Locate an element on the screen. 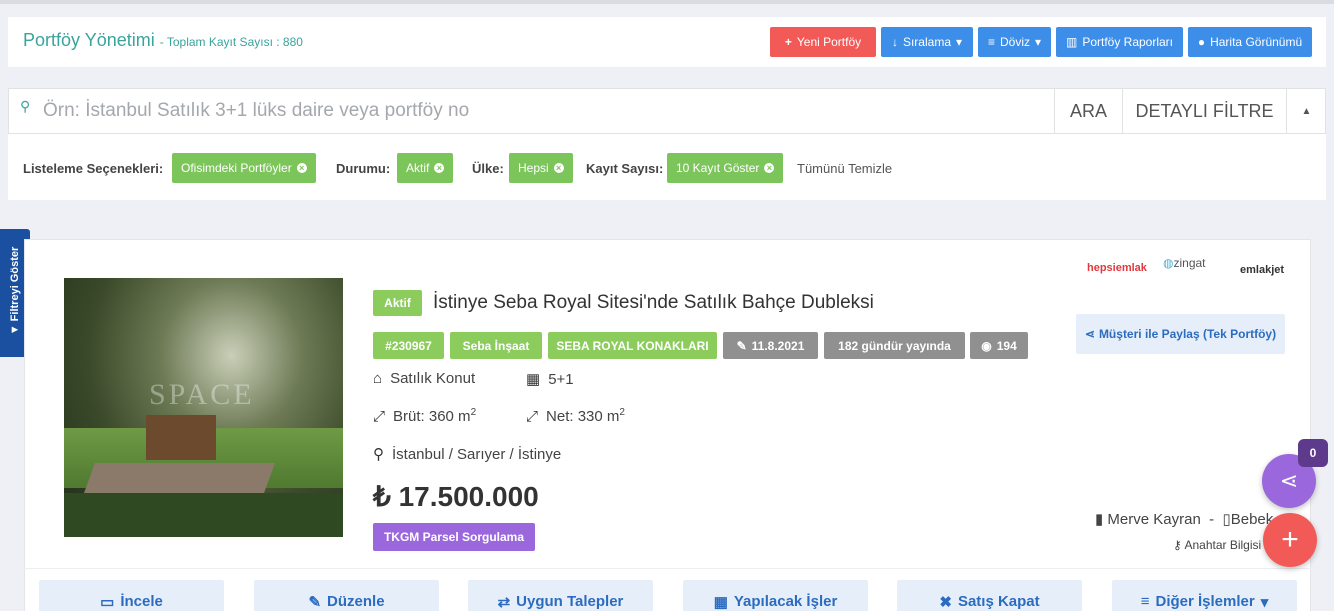  label: İncele is located at coordinates (141, 601).